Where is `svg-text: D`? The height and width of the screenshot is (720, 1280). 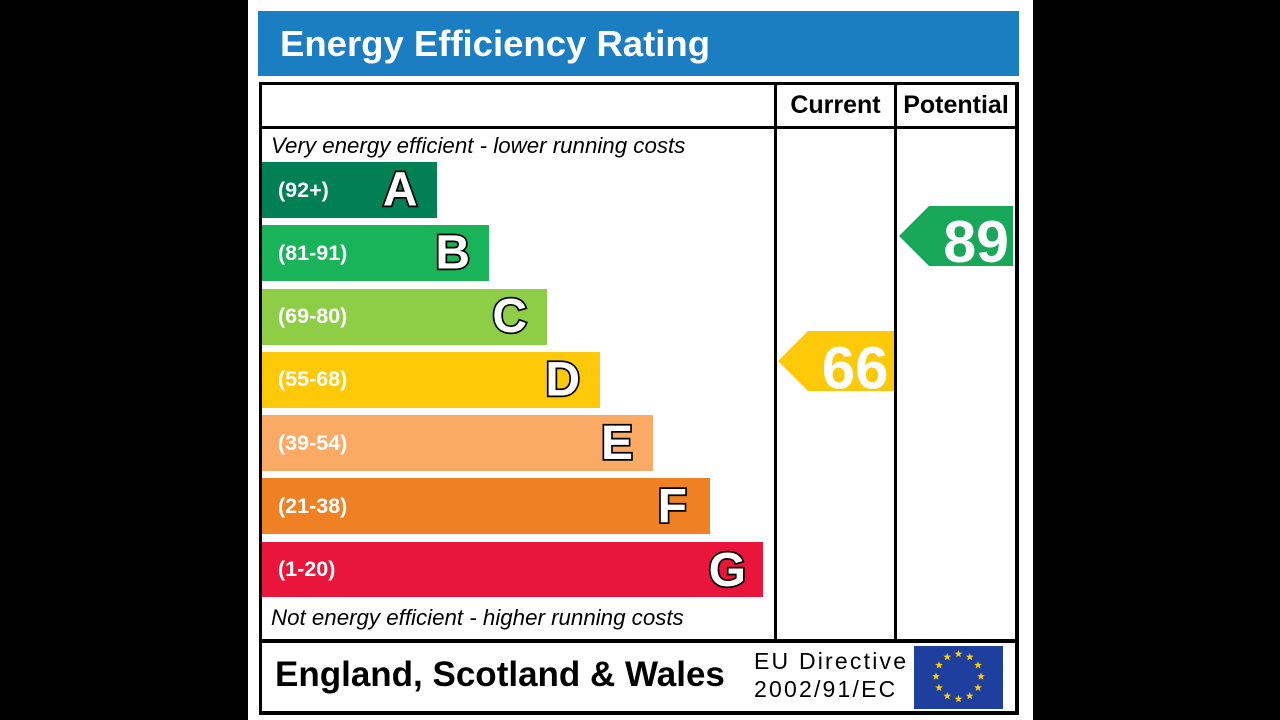
svg-text: D is located at coordinates (562, 380).